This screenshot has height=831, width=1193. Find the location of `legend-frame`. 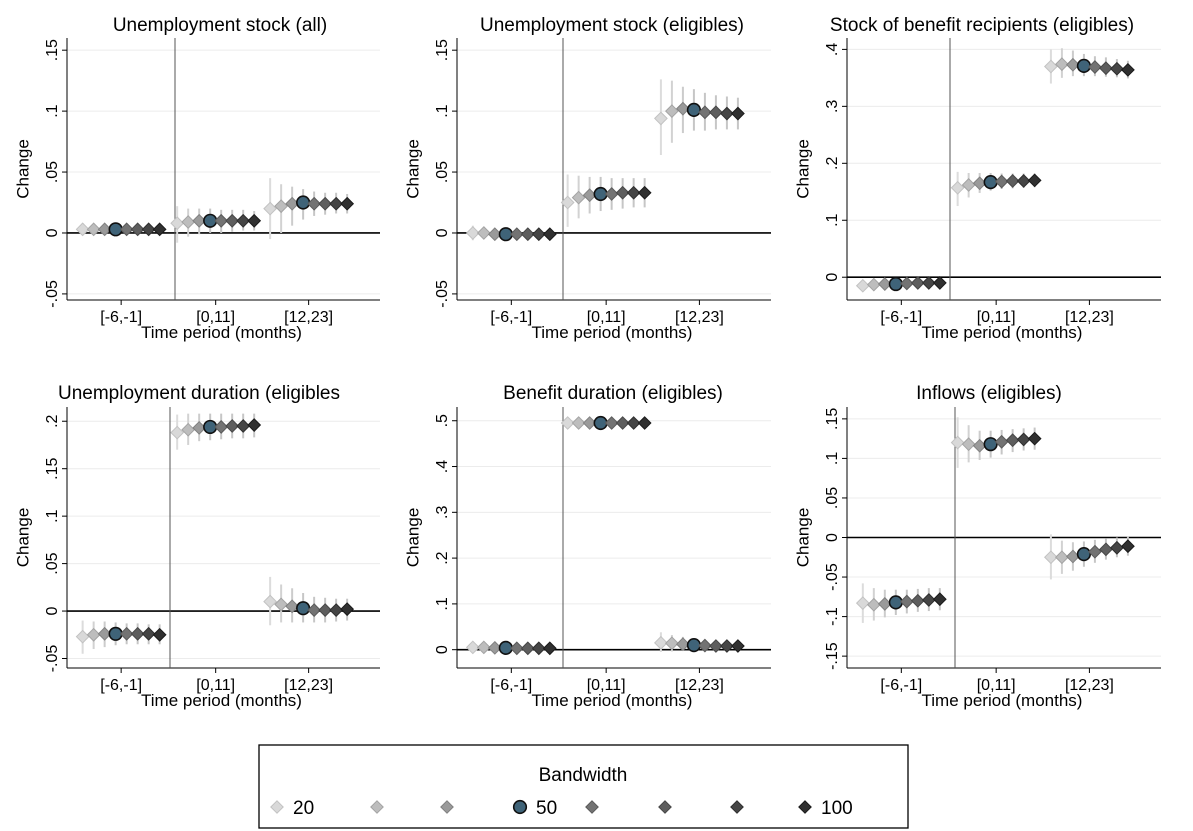

legend-frame is located at coordinates (583, 786).